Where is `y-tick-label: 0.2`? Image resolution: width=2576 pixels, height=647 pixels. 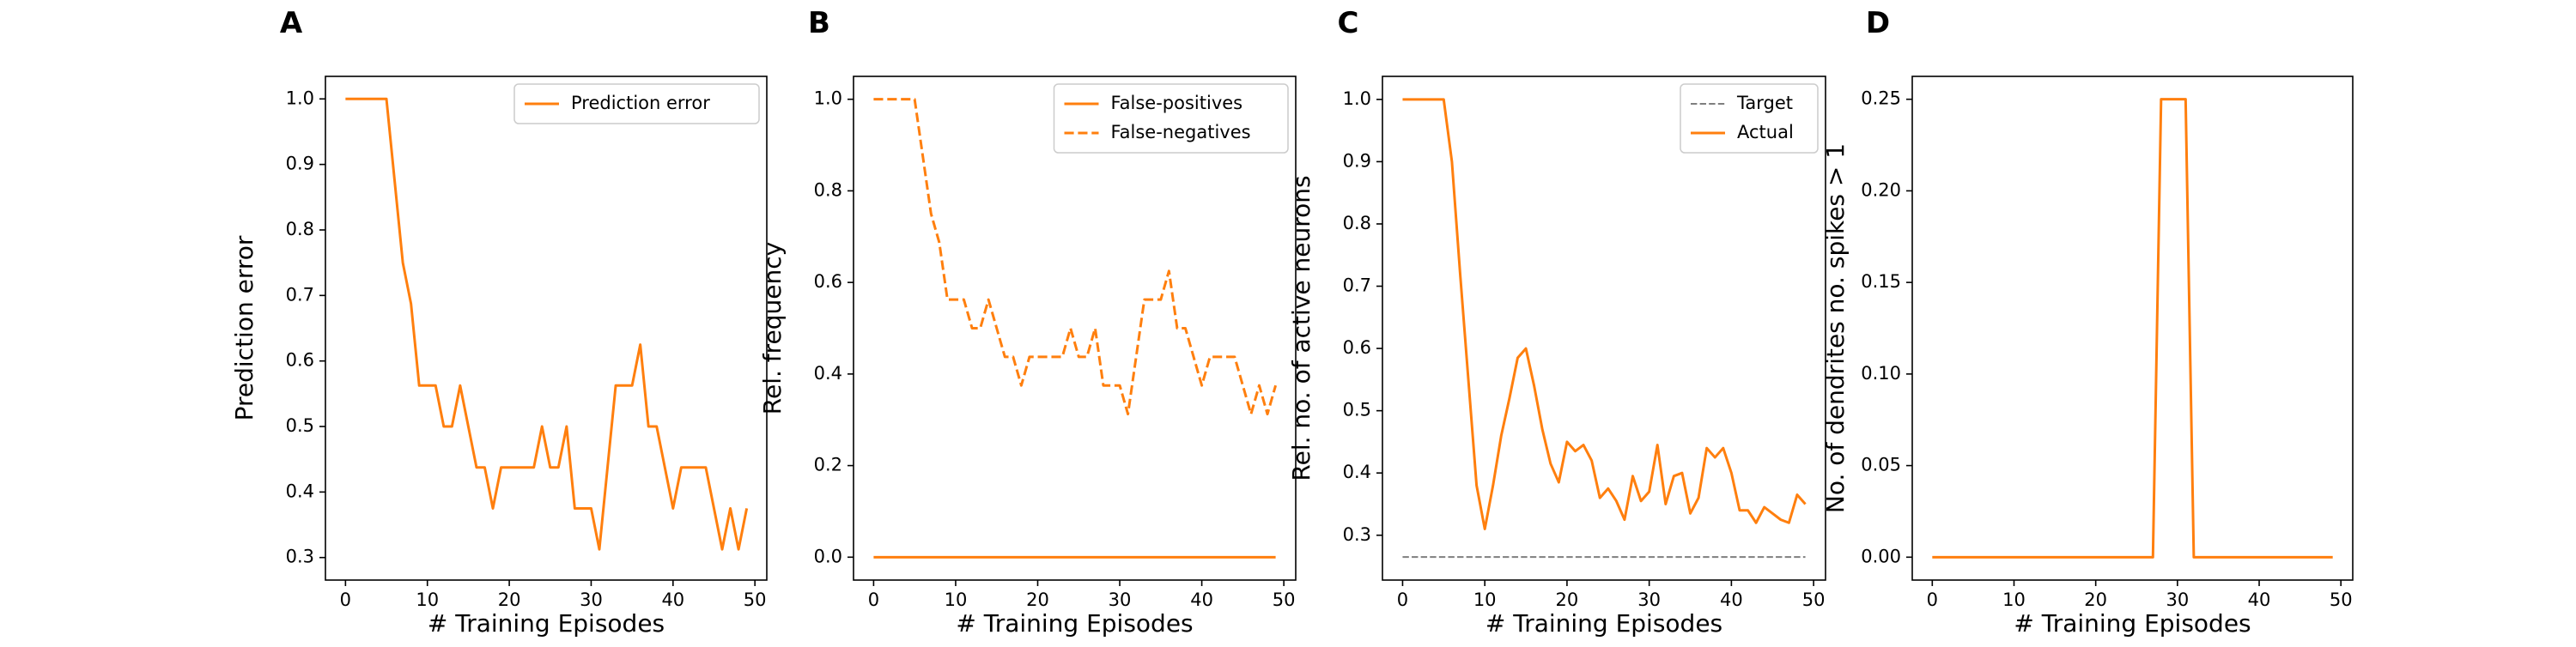 y-tick-label: 0.2 is located at coordinates (828, 465).